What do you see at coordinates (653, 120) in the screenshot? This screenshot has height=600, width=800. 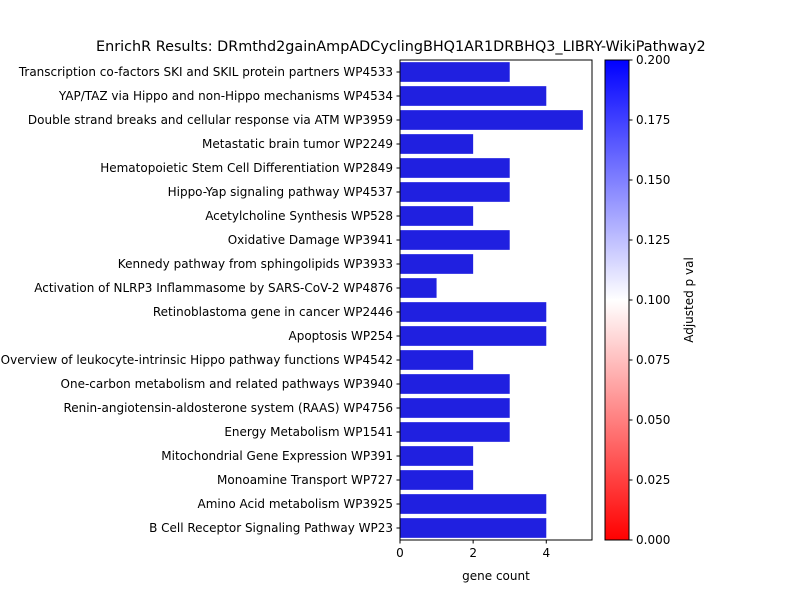 I see `colorbar-tick-label: 0.175` at bounding box center [653, 120].